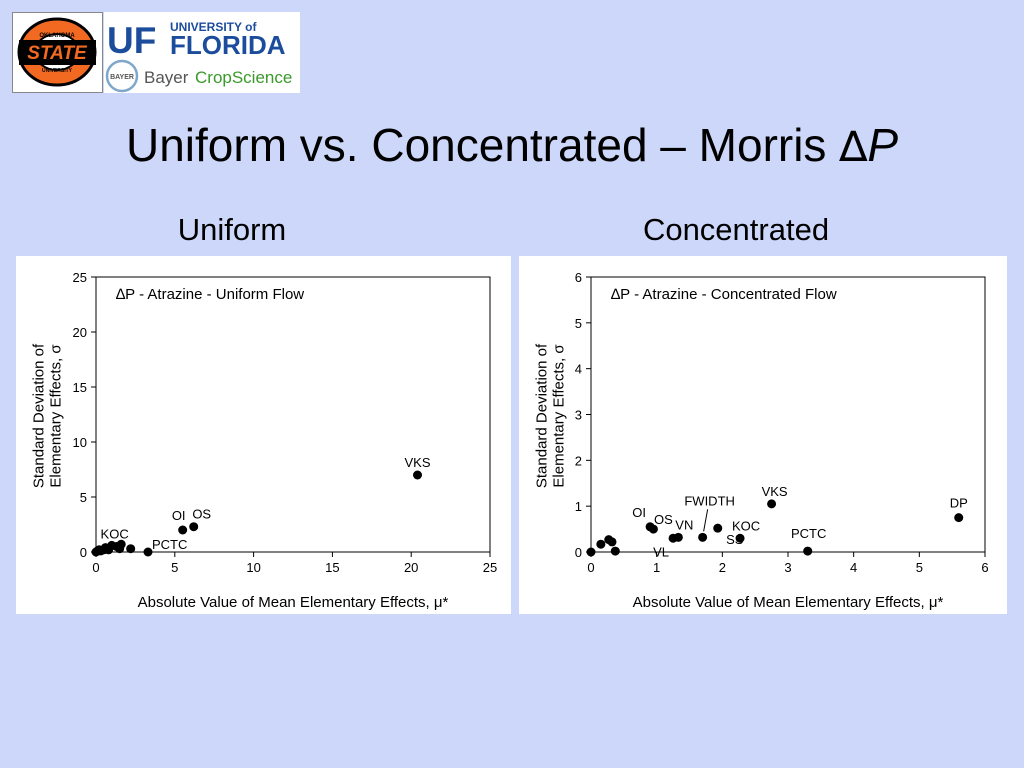  Describe the element at coordinates (722, 567) in the screenshot. I see `x-tick-label: 2` at that location.